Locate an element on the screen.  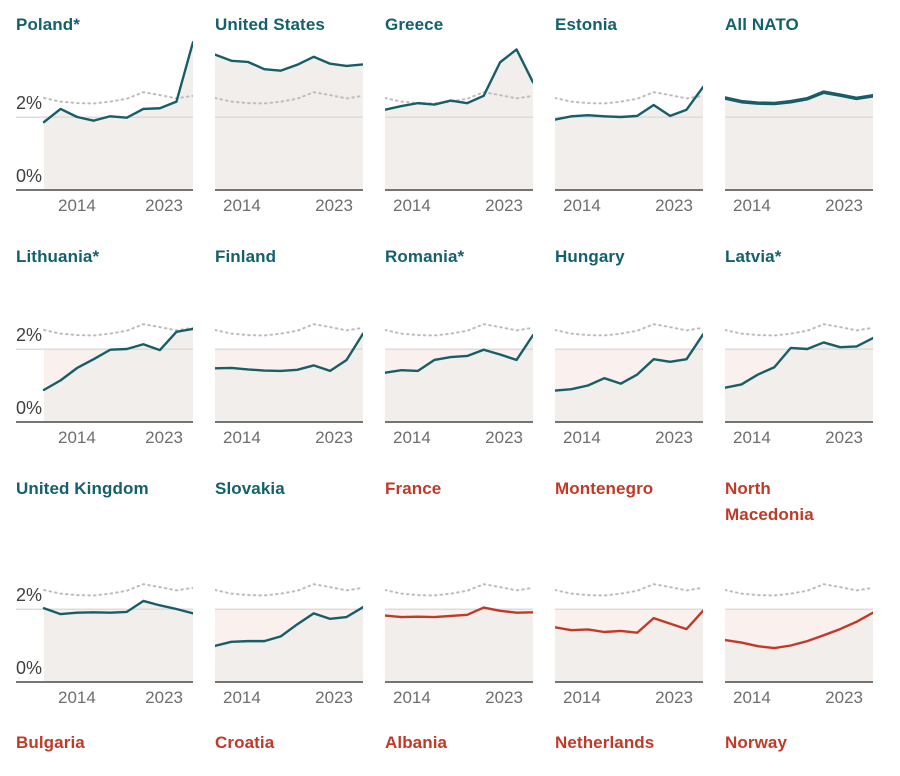
panel-title-line: Norway is located at coordinates (756, 742).